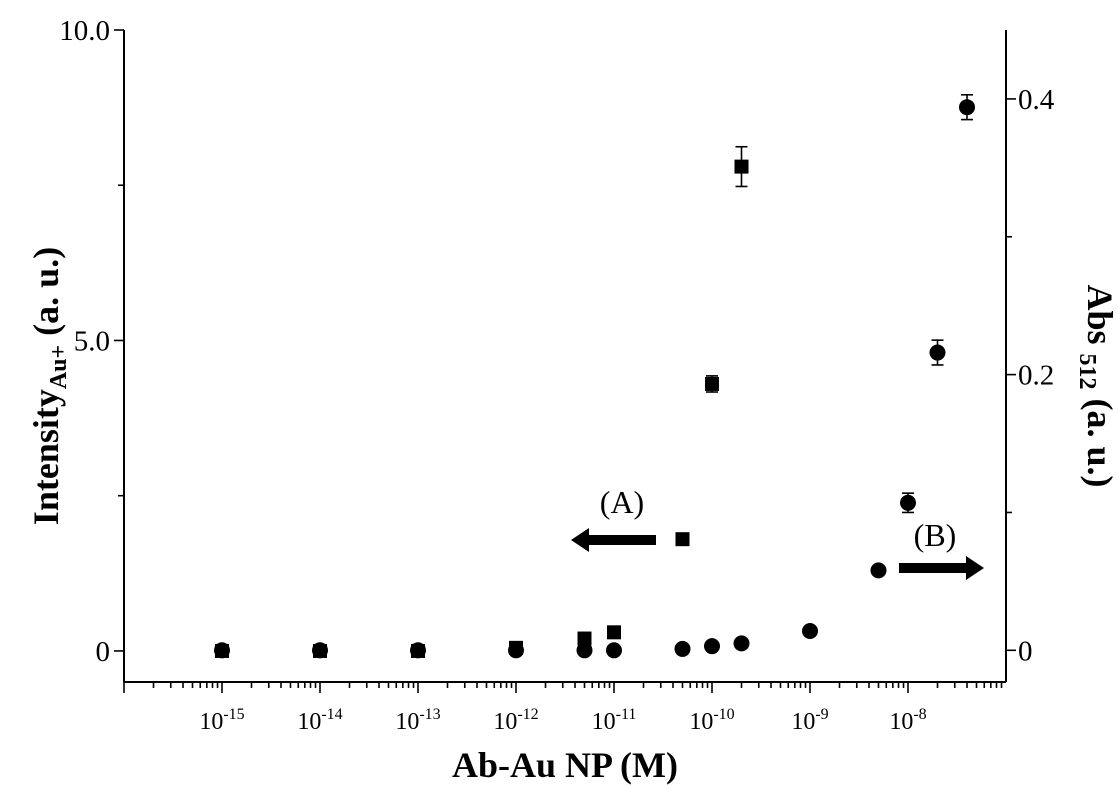 The width and height of the screenshot is (1118, 785). I want to click on x-tick-label: 10⁻¹², so click(515, 720).